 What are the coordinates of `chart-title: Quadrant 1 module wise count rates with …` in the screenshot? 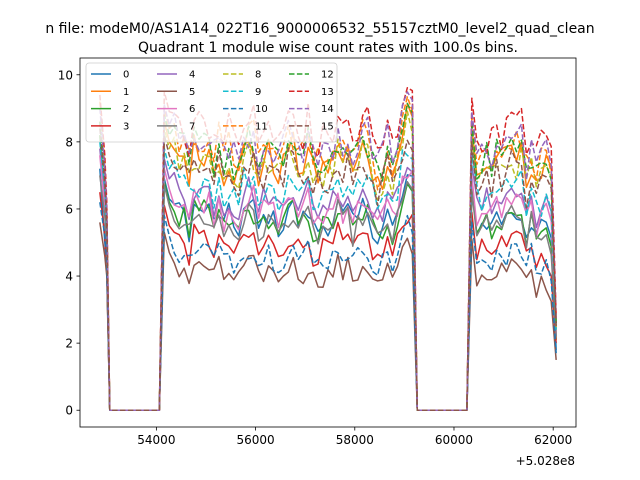 It's located at (328, 48).